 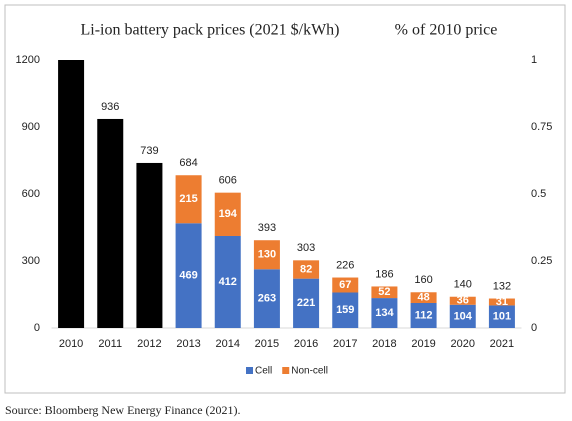 I want to click on segment-label: 412, so click(x=228, y=282).